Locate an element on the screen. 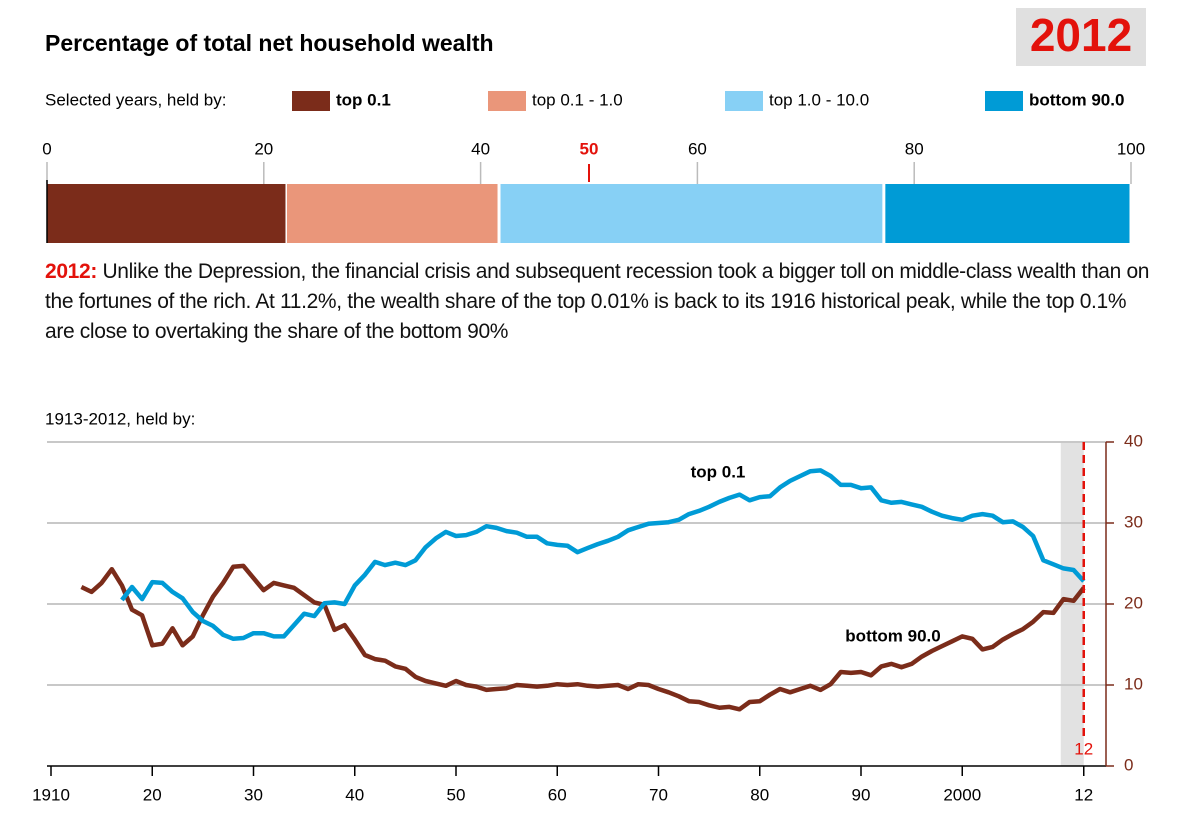 The height and width of the screenshot is (824, 1190). badge-bg is located at coordinates (1081, 37).